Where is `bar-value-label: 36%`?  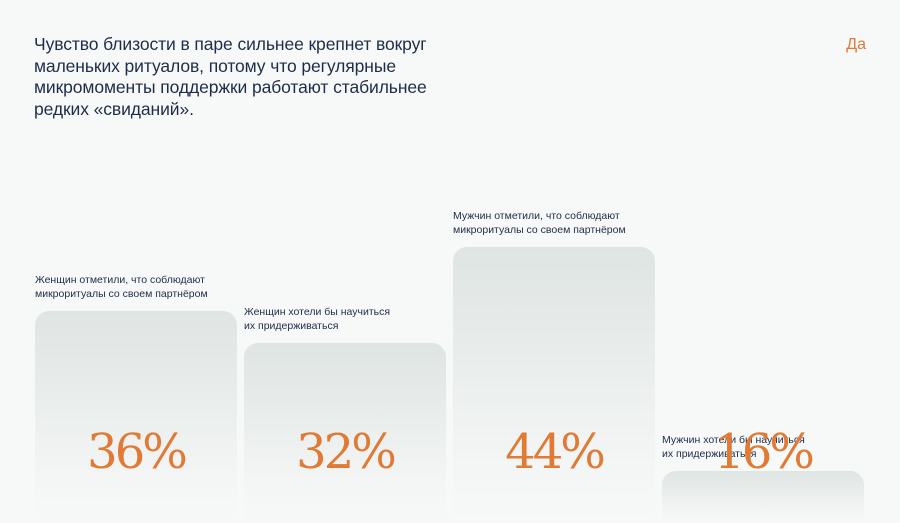 bar-value-label: 36% is located at coordinates (137, 452).